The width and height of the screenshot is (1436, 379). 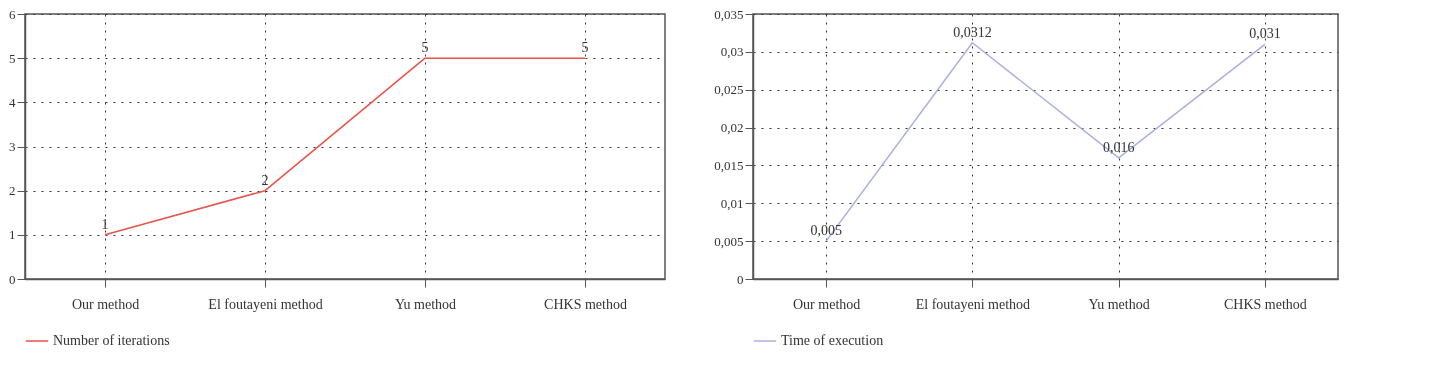 I want to click on y-tick-label: 6, so click(x=12, y=14).